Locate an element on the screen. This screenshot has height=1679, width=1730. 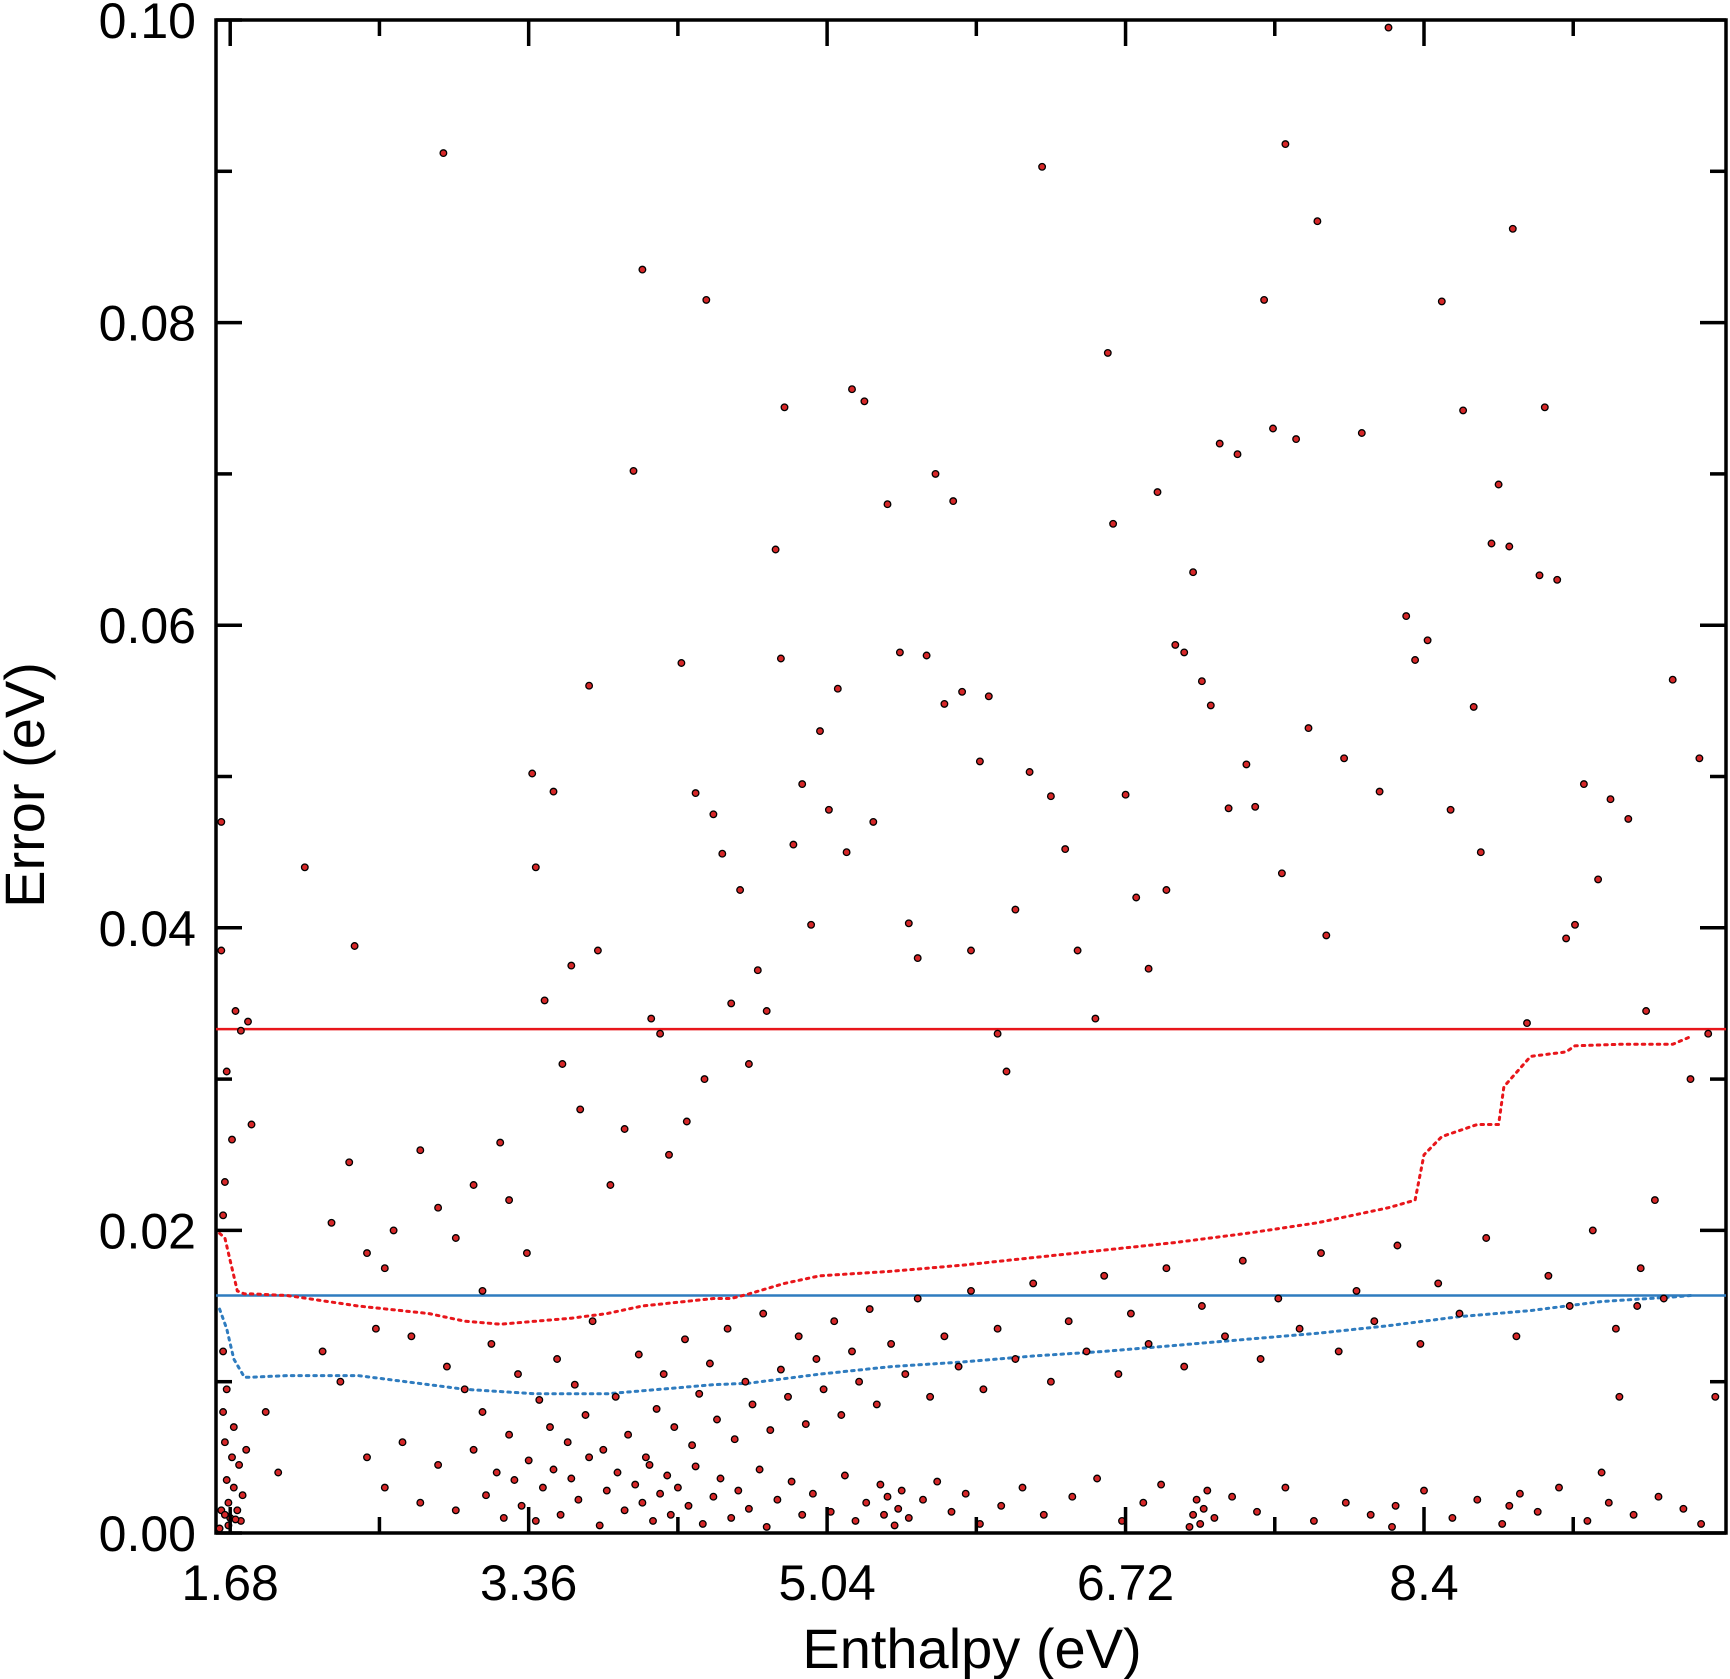
x-tick-label: 6.72 is located at coordinates (1125, 1583).